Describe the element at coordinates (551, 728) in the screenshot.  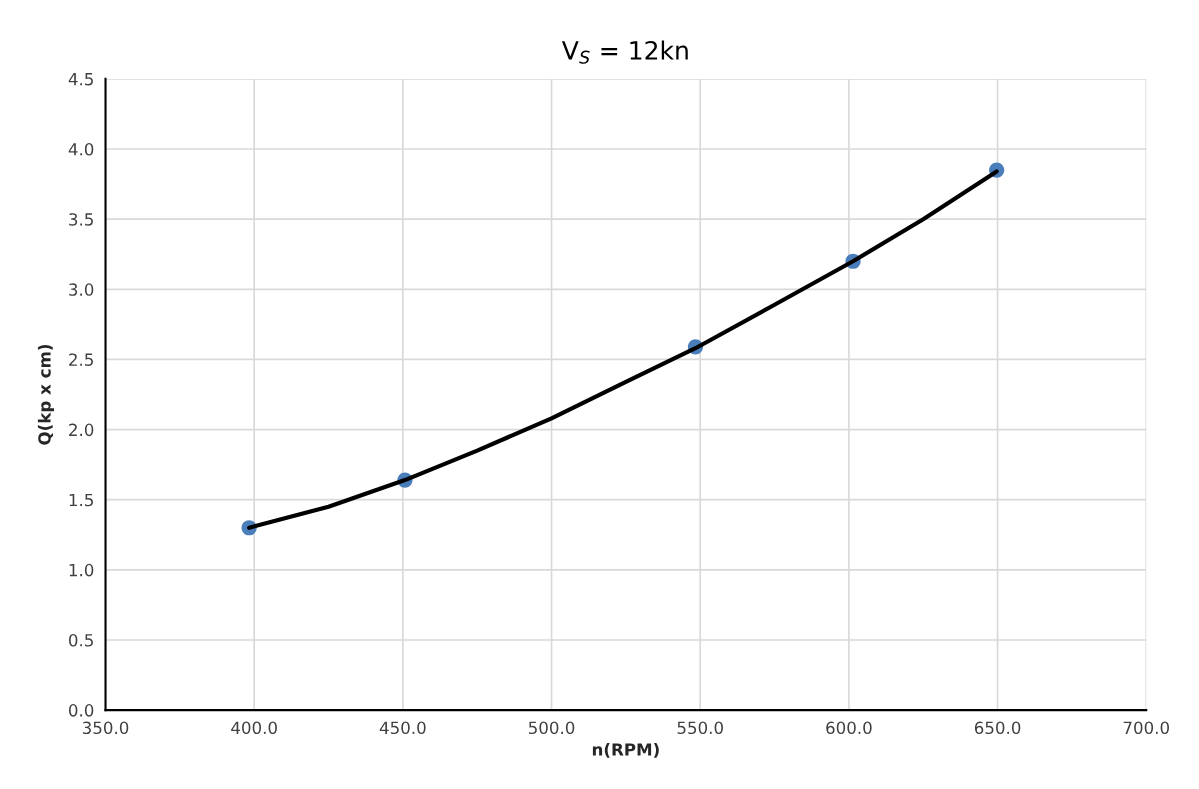
I see `x-tick-label: 500.0` at that location.